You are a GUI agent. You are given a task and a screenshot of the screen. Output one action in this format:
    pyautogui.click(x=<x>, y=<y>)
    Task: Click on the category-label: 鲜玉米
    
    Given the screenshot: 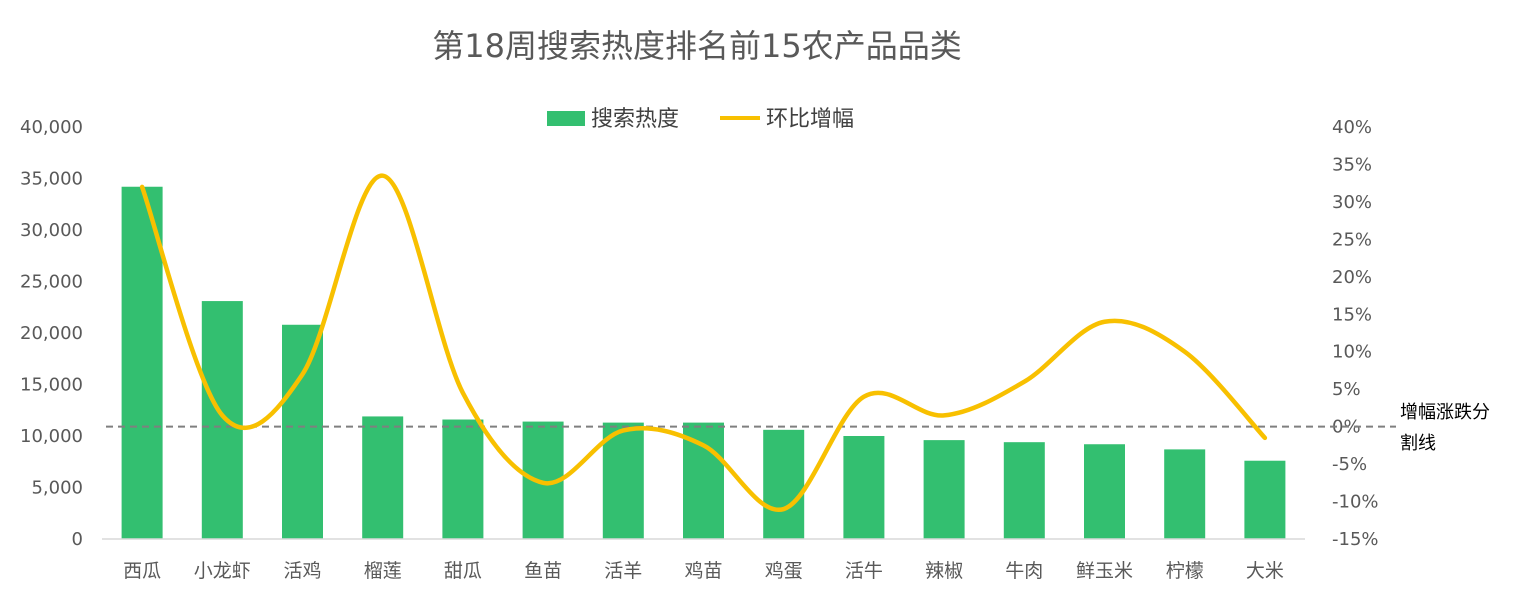 What is the action you would take?
    pyautogui.click(x=1104, y=571)
    